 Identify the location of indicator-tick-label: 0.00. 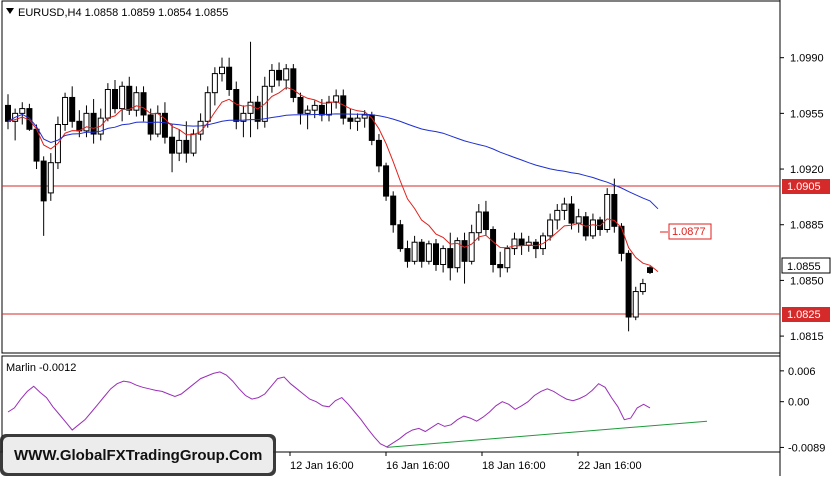
(798, 403).